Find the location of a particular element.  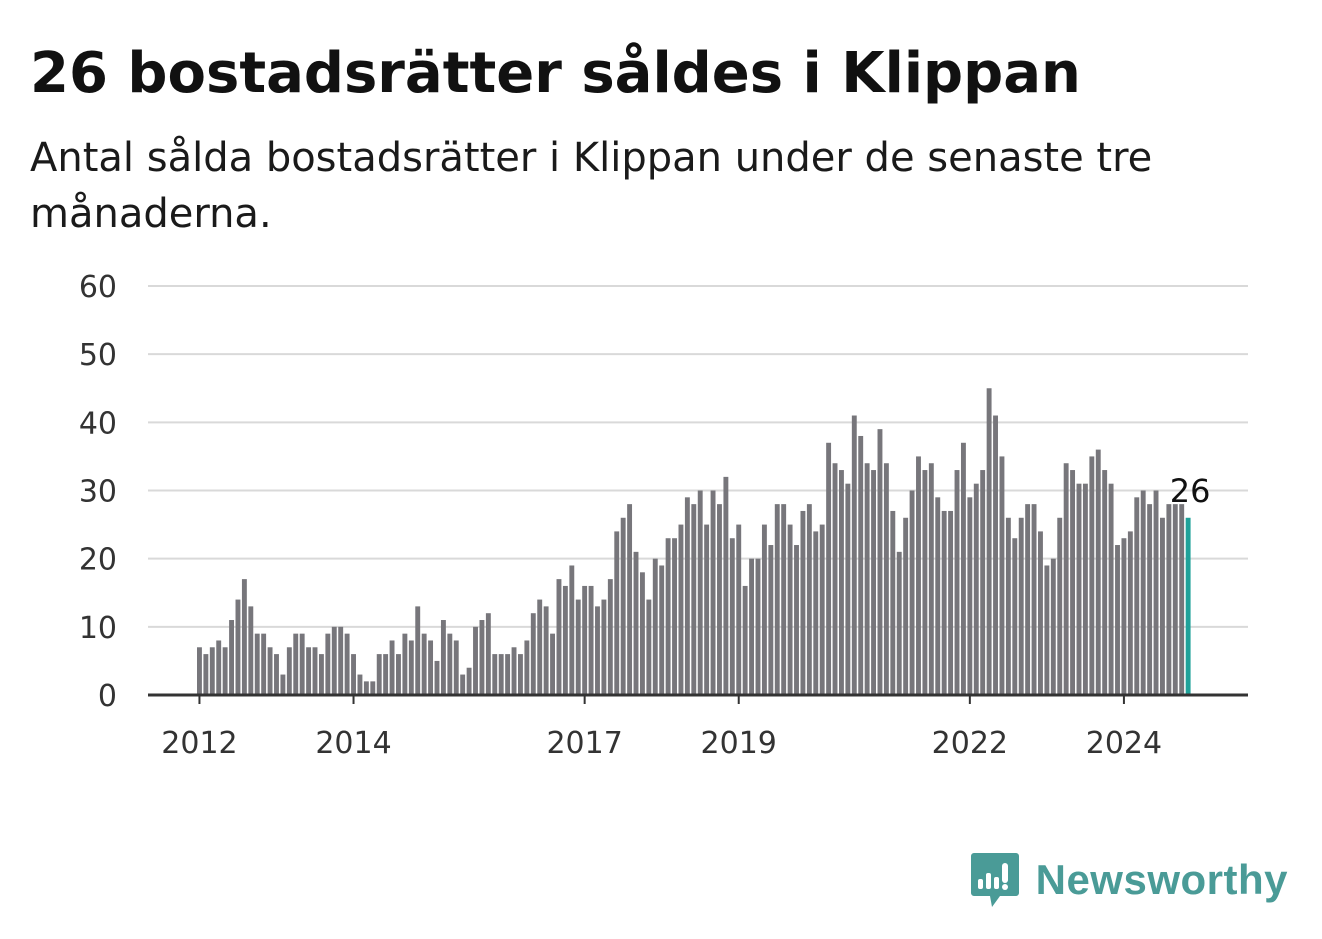

x-tick-label: 2014 is located at coordinates (353, 743).